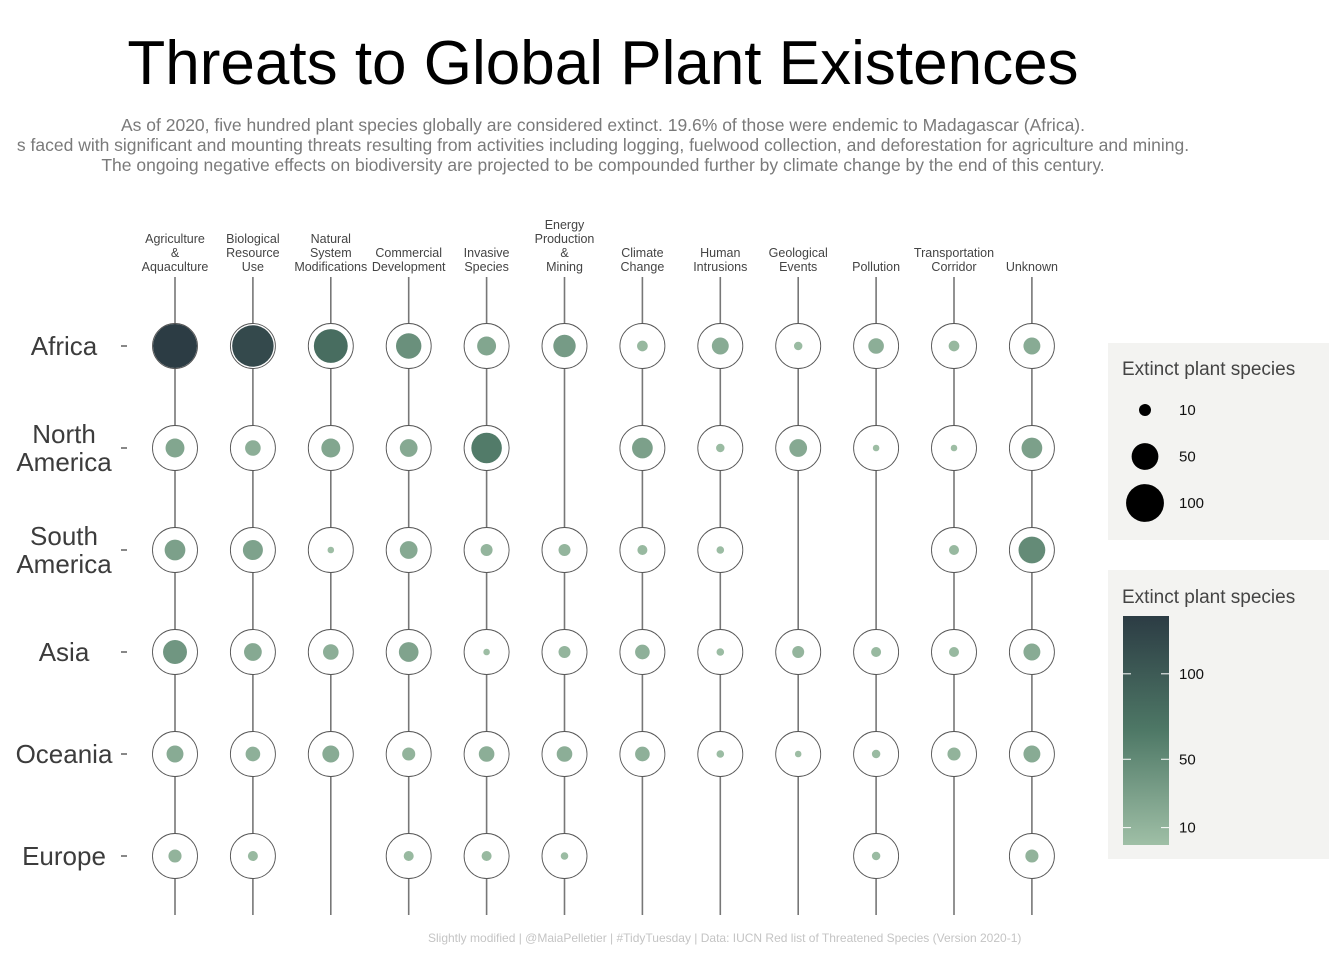 This screenshot has width=1344, height=960. Describe the element at coordinates (1208, 369) in the screenshot. I see `size-legend-title: Extinct plant species` at that location.